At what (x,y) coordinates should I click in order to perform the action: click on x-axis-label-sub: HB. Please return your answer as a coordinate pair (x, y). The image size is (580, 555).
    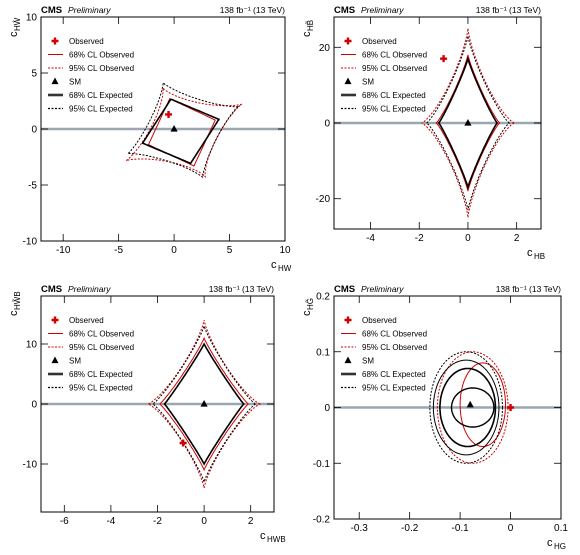
    Looking at the image, I should click on (539, 256).